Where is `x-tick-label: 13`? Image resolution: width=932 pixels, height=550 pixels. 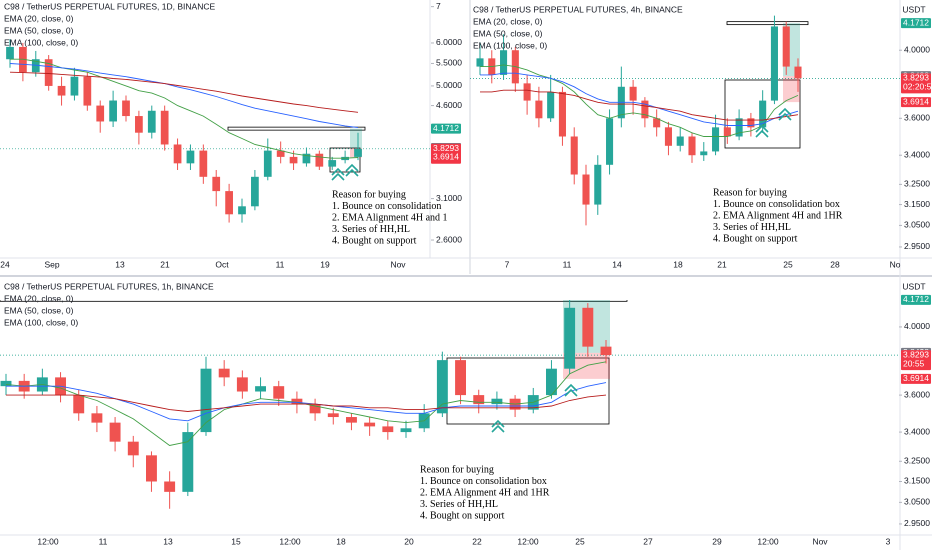
x-tick-label: 13 is located at coordinates (120, 264).